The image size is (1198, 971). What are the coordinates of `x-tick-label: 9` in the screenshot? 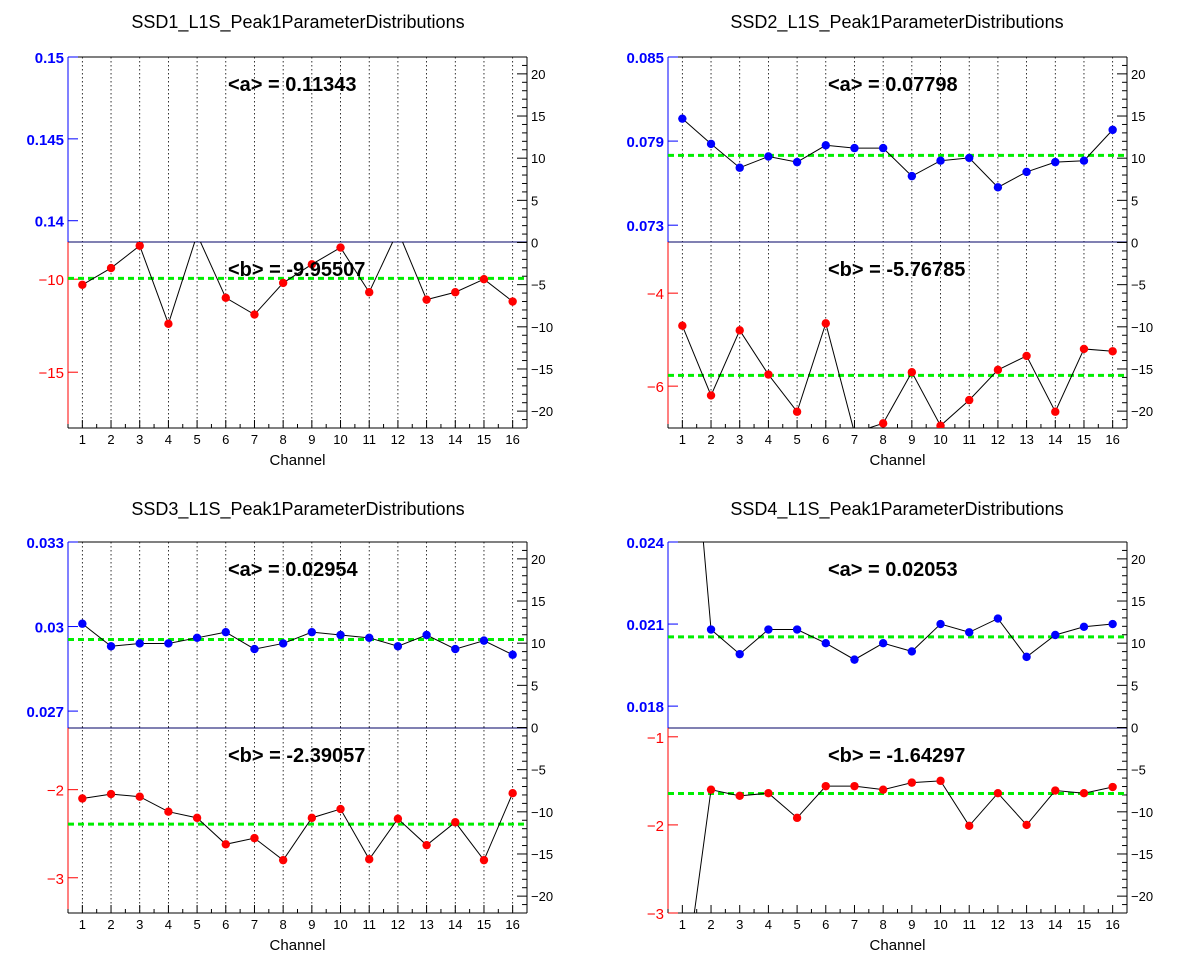 It's located at (311, 924).